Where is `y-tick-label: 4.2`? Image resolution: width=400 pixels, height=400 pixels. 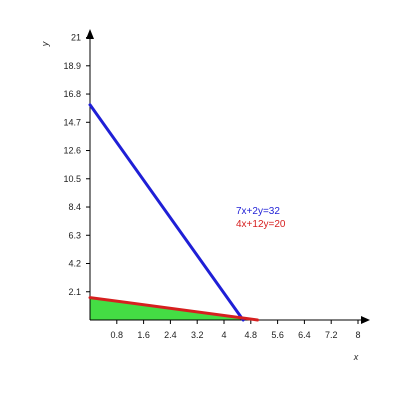 y-tick-label: 4.2 is located at coordinates (74, 264).